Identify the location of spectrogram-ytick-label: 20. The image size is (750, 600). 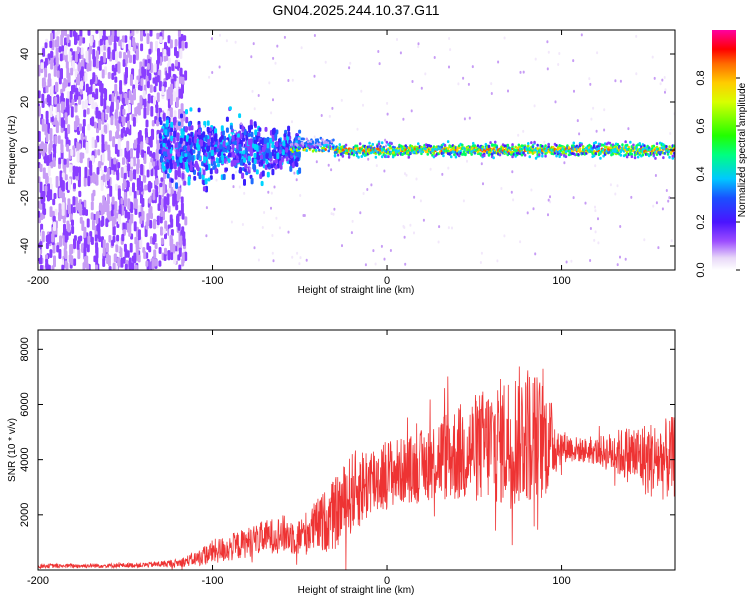
(25, 102).